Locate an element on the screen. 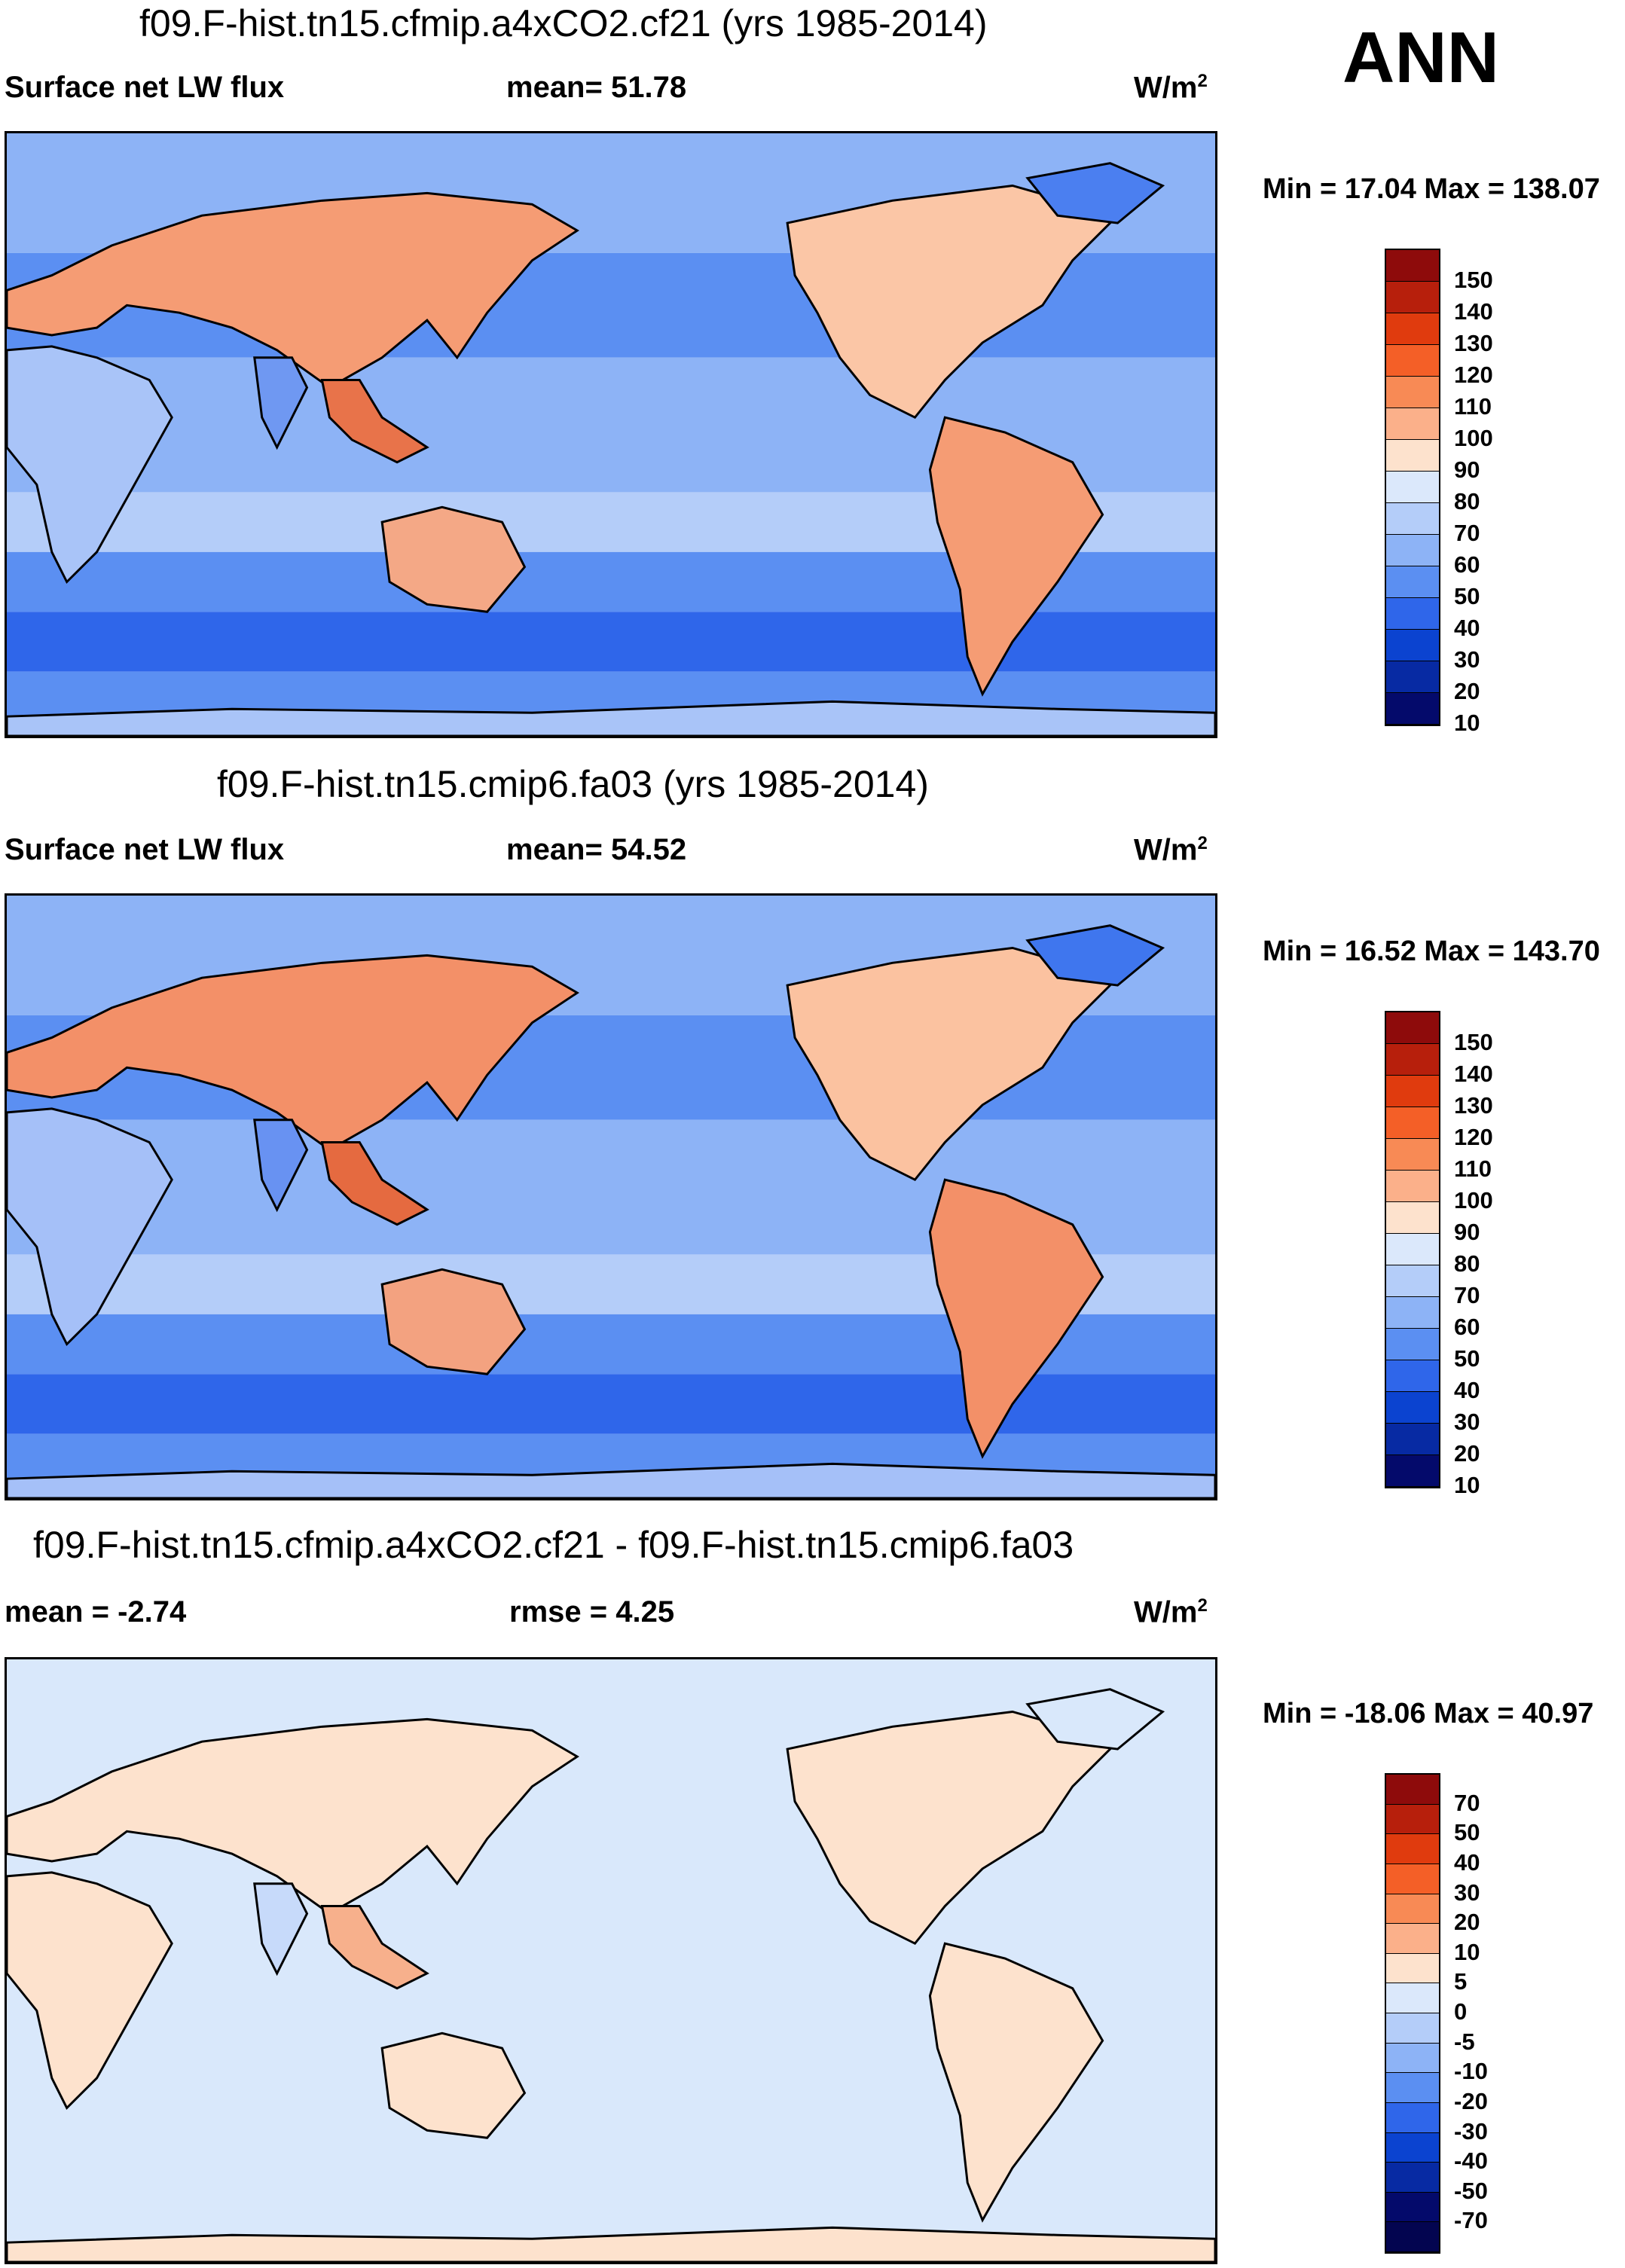 Image resolution: width=1625 pixels, height=2268 pixels. colorbar-tick-label: 100 is located at coordinates (1473, 438).